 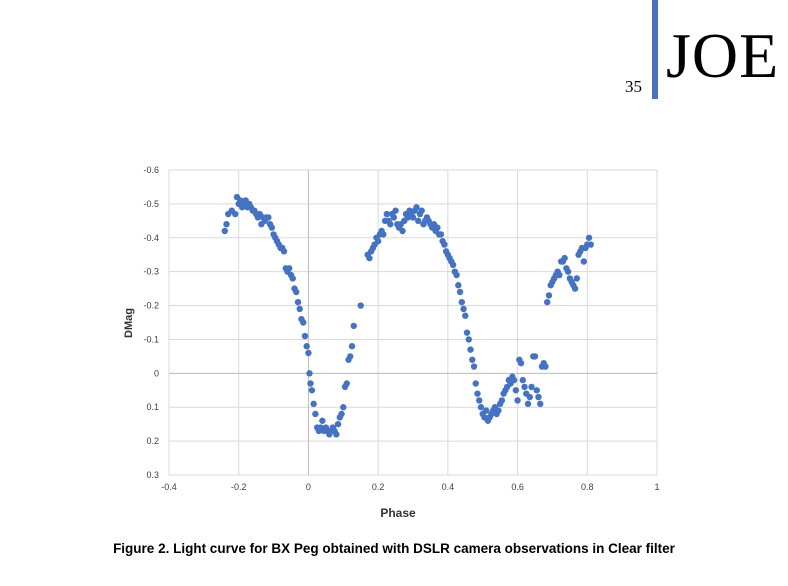 I want to click on y-tick-label: 0.1, so click(x=152, y=407).